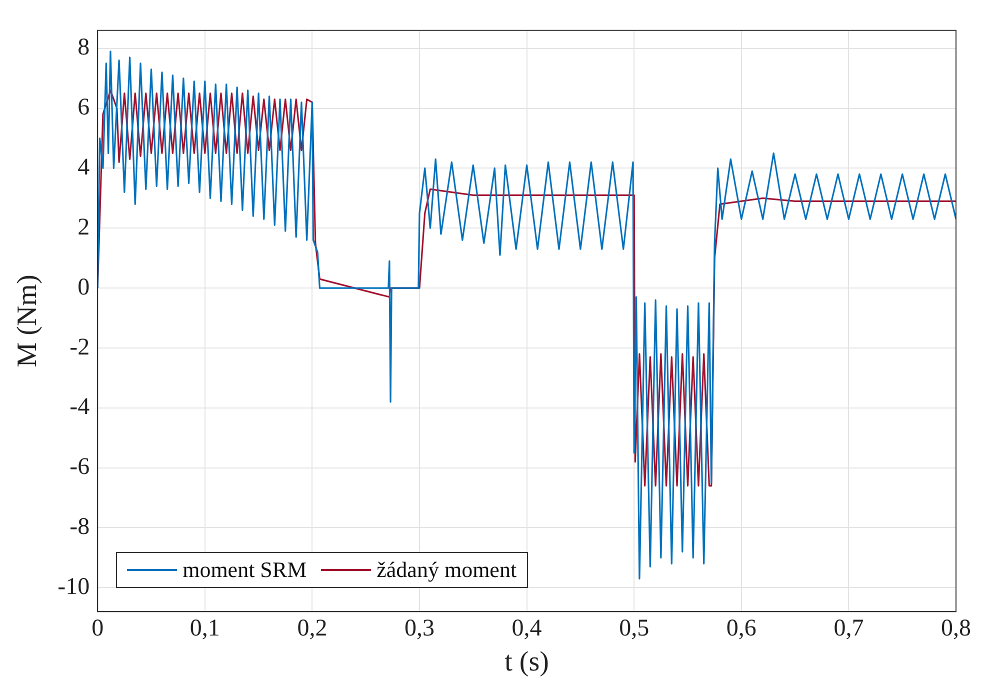  Describe the element at coordinates (84, 167) in the screenshot. I see `y-tick-label: 4` at that location.